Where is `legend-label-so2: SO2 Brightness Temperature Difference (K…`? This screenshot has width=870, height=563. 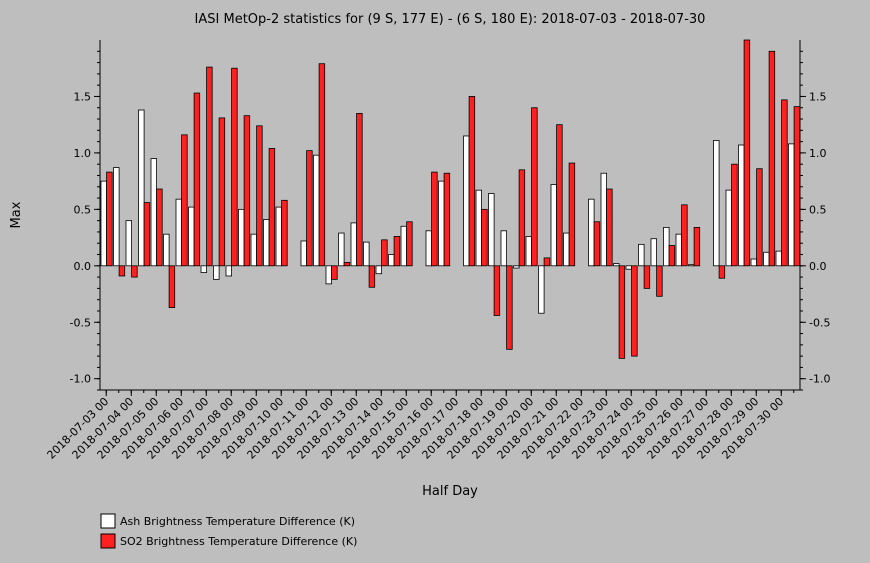 legend-label-so2: SO2 Brightness Temperature Difference (K… is located at coordinates (238, 541).